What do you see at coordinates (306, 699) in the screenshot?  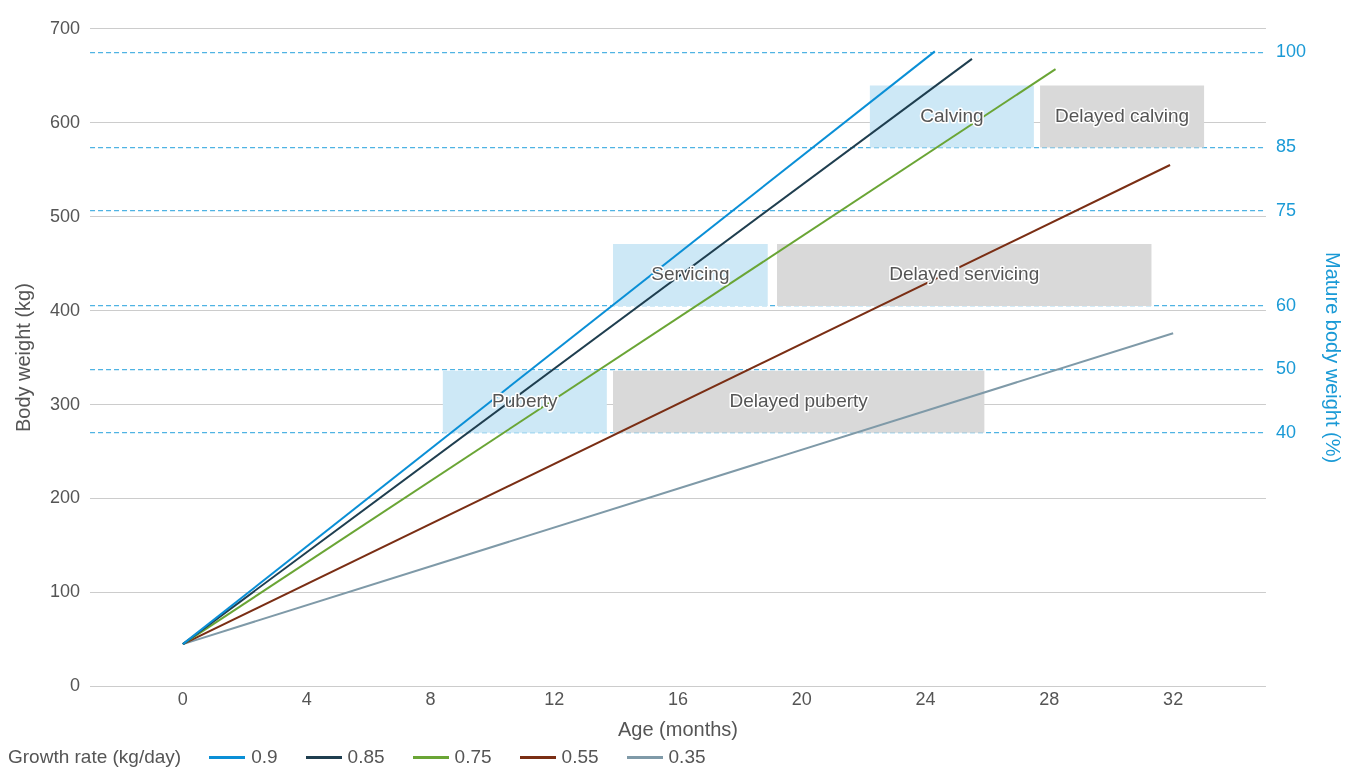 I see `x-tick-label: 4` at bounding box center [306, 699].